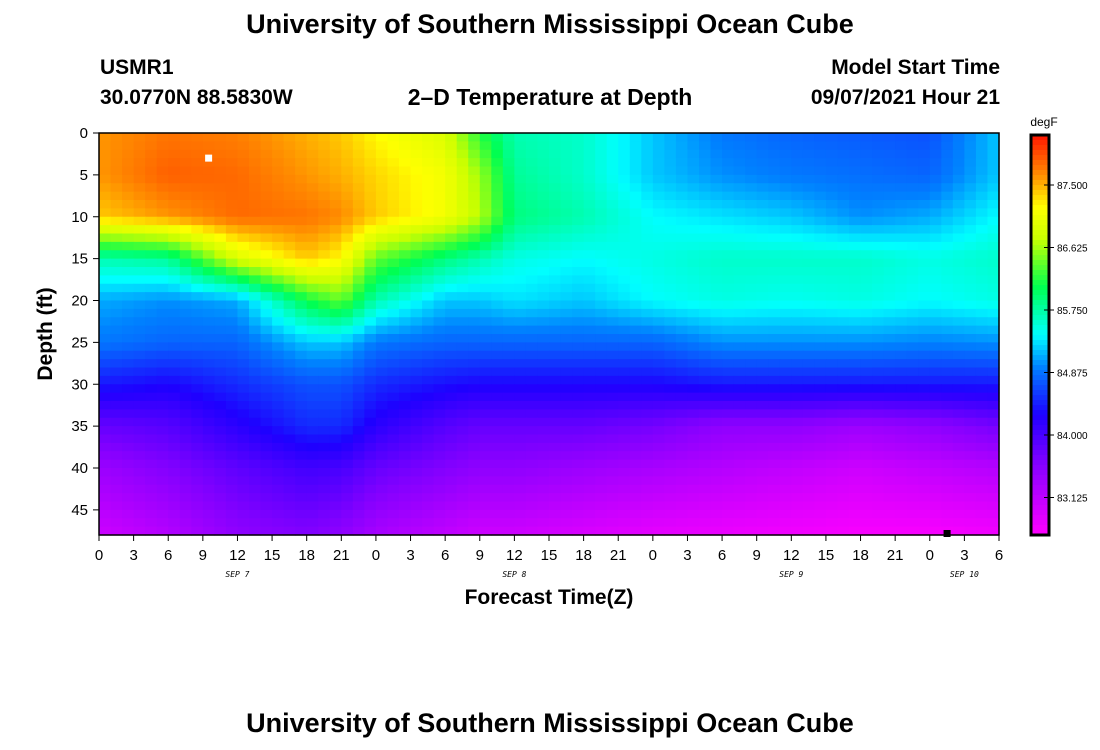 The width and height of the screenshot is (1100, 750). What do you see at coordinates (203, 555) in the screenshot?
I see `x-tick-label: 9` at bounding box center [203, 555].